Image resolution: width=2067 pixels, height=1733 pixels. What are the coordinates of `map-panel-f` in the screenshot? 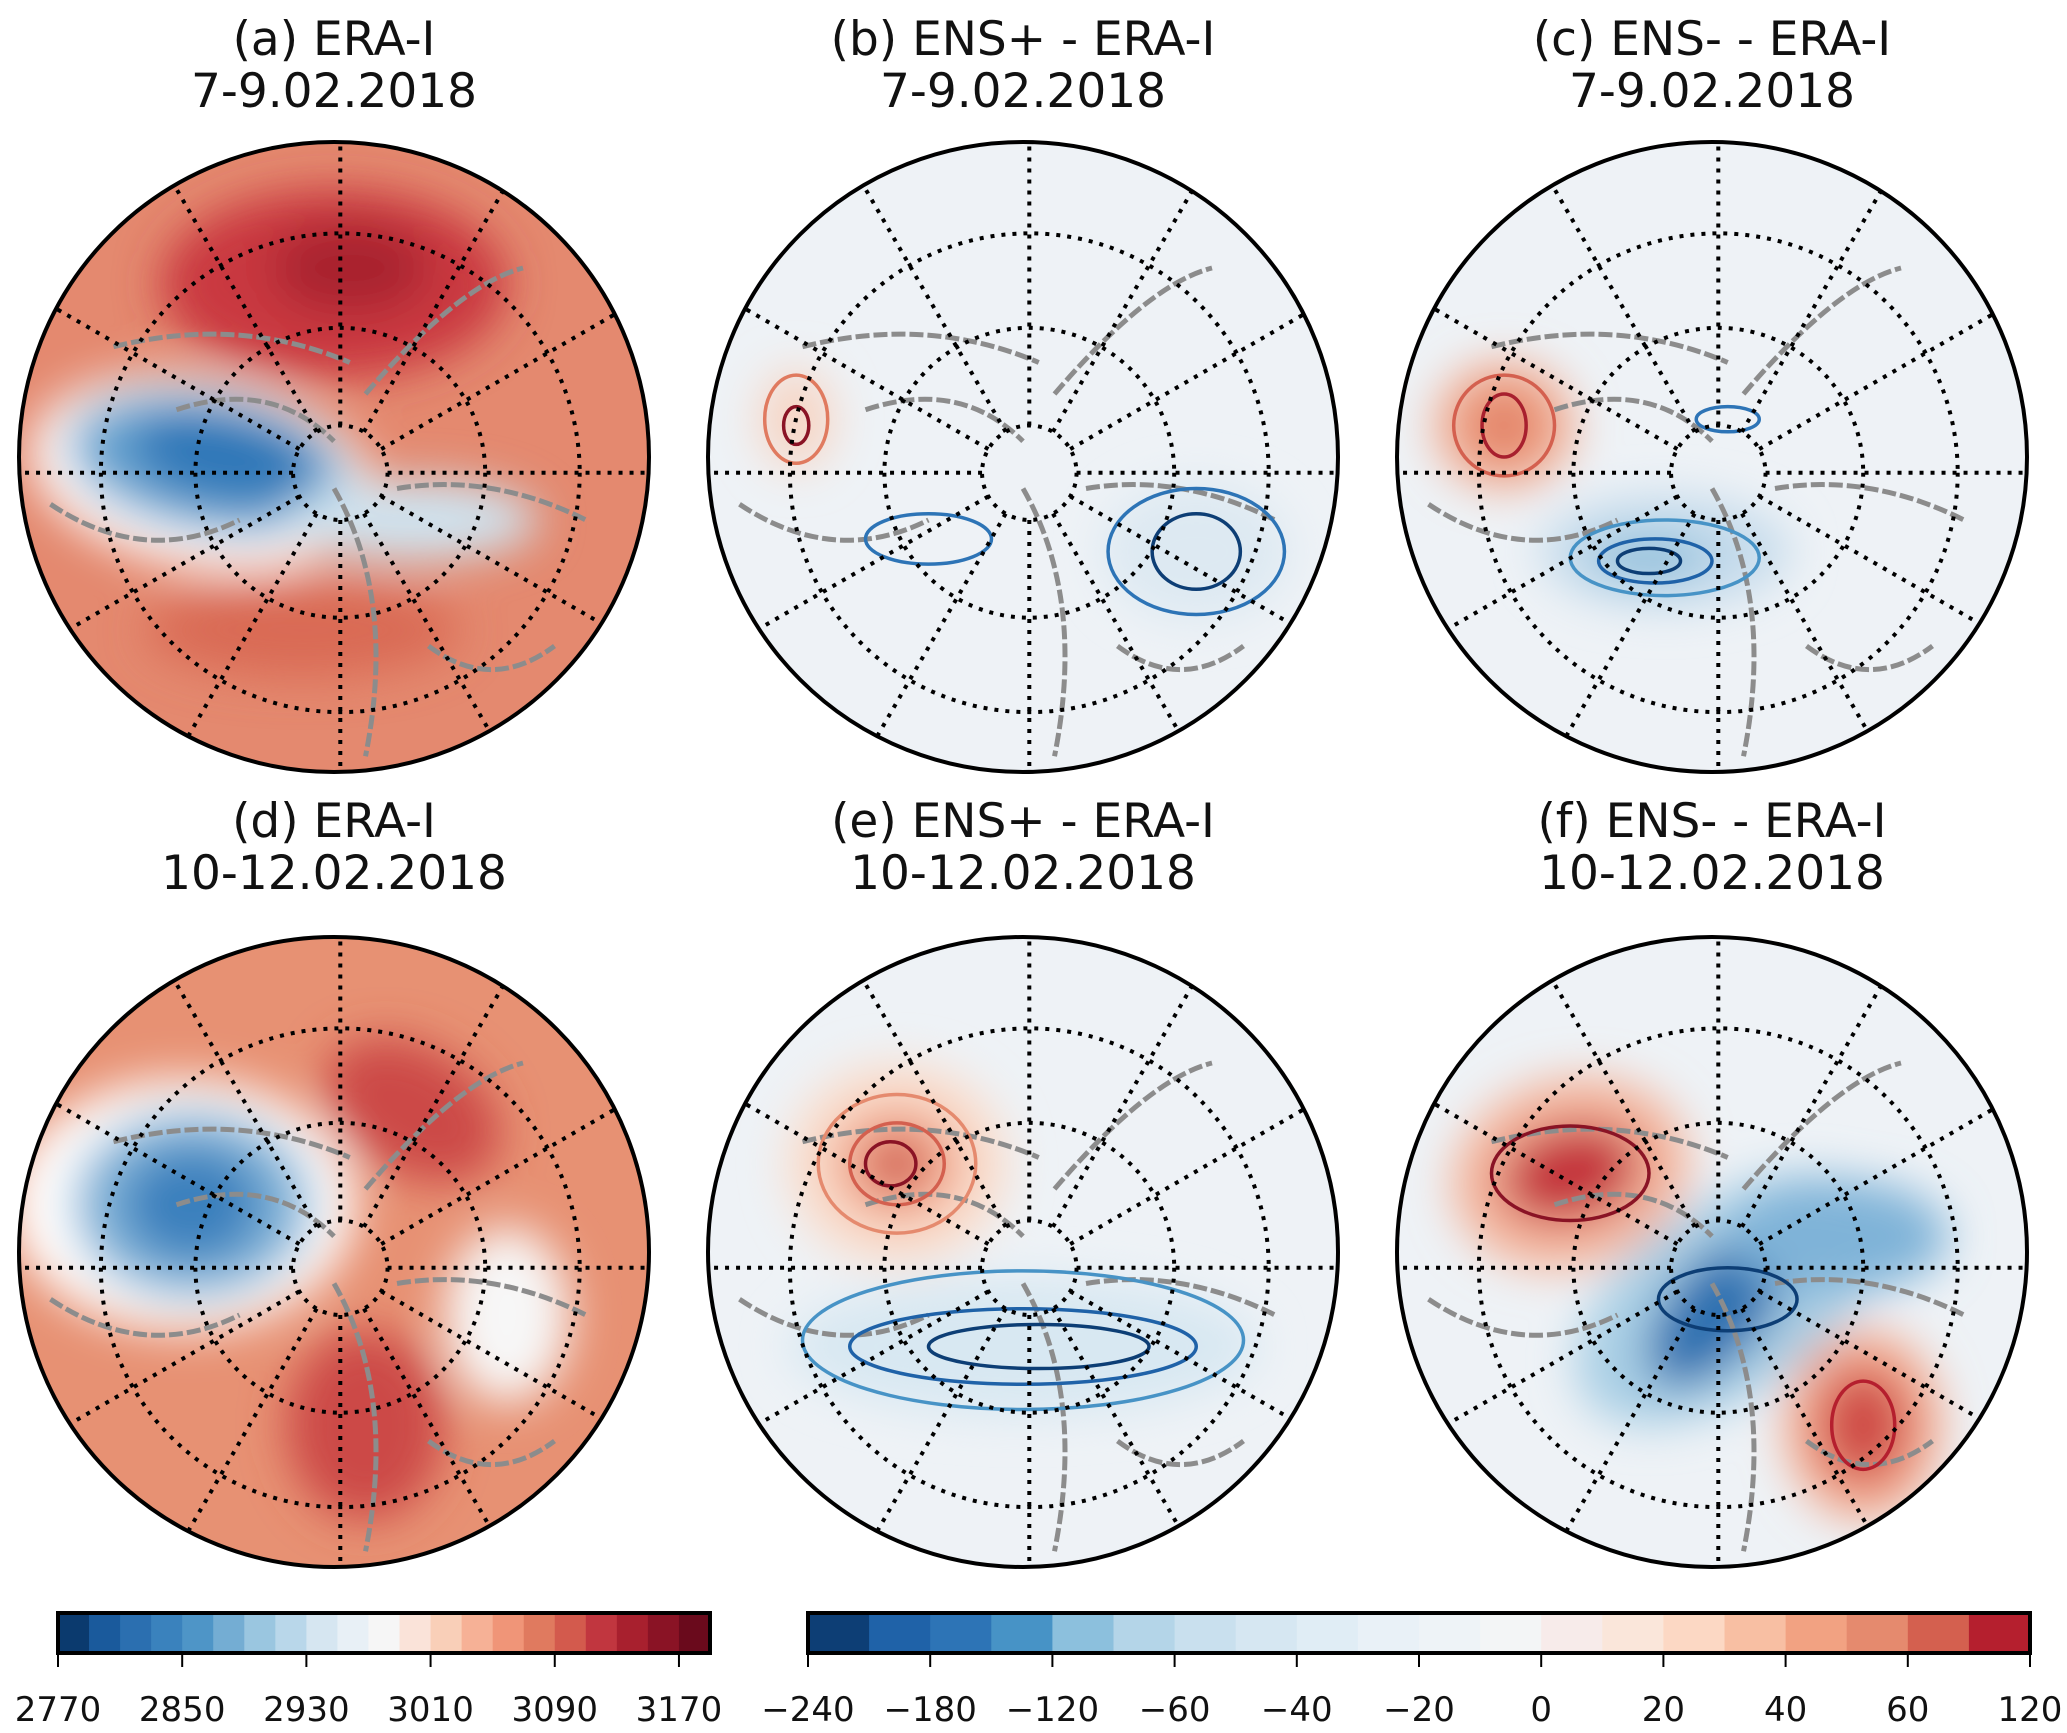 It's located at (1712, 1252).